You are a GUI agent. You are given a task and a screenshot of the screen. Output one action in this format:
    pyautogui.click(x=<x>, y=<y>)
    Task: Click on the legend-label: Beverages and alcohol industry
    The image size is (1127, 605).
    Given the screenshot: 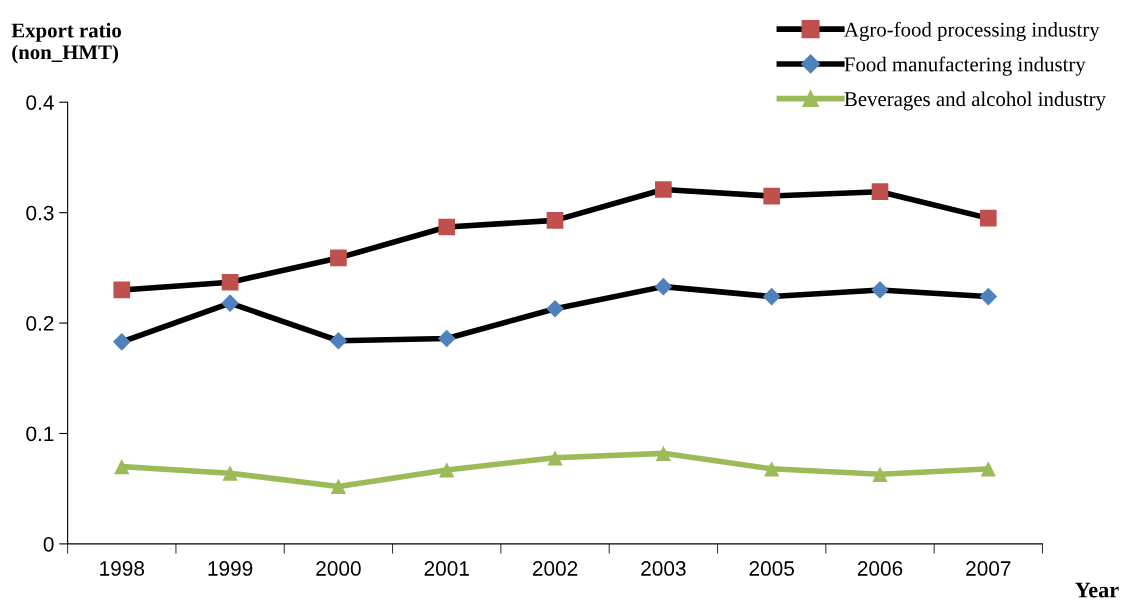 What is the action you would take?
    pyautogui.click(x=975, y=101)
    